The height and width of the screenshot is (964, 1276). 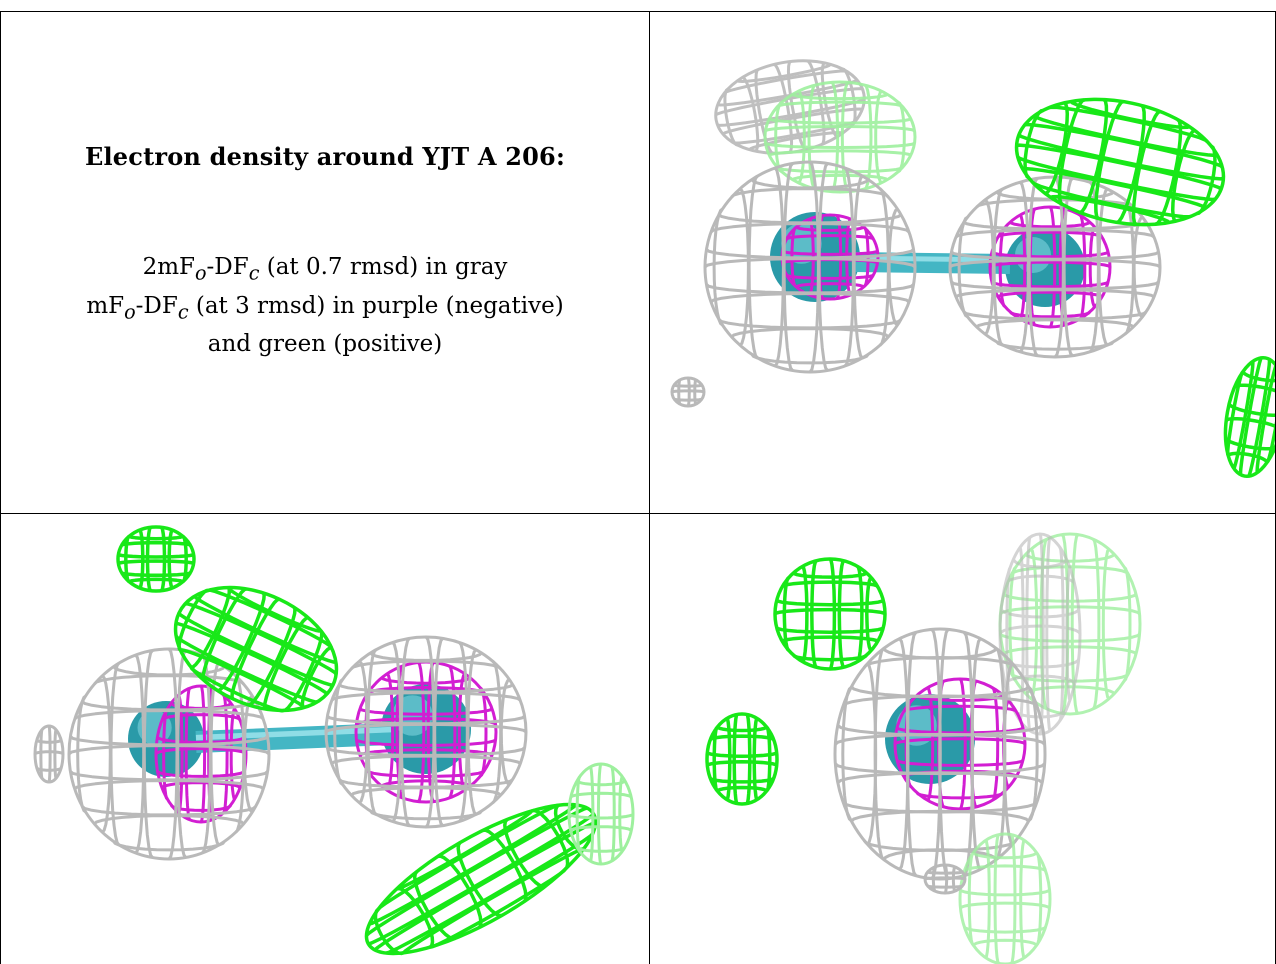 What do you see at coordinates (1120, 162) in the screenshot?
I see `green-mesh-top-right` at bounding box center [1120, 162].